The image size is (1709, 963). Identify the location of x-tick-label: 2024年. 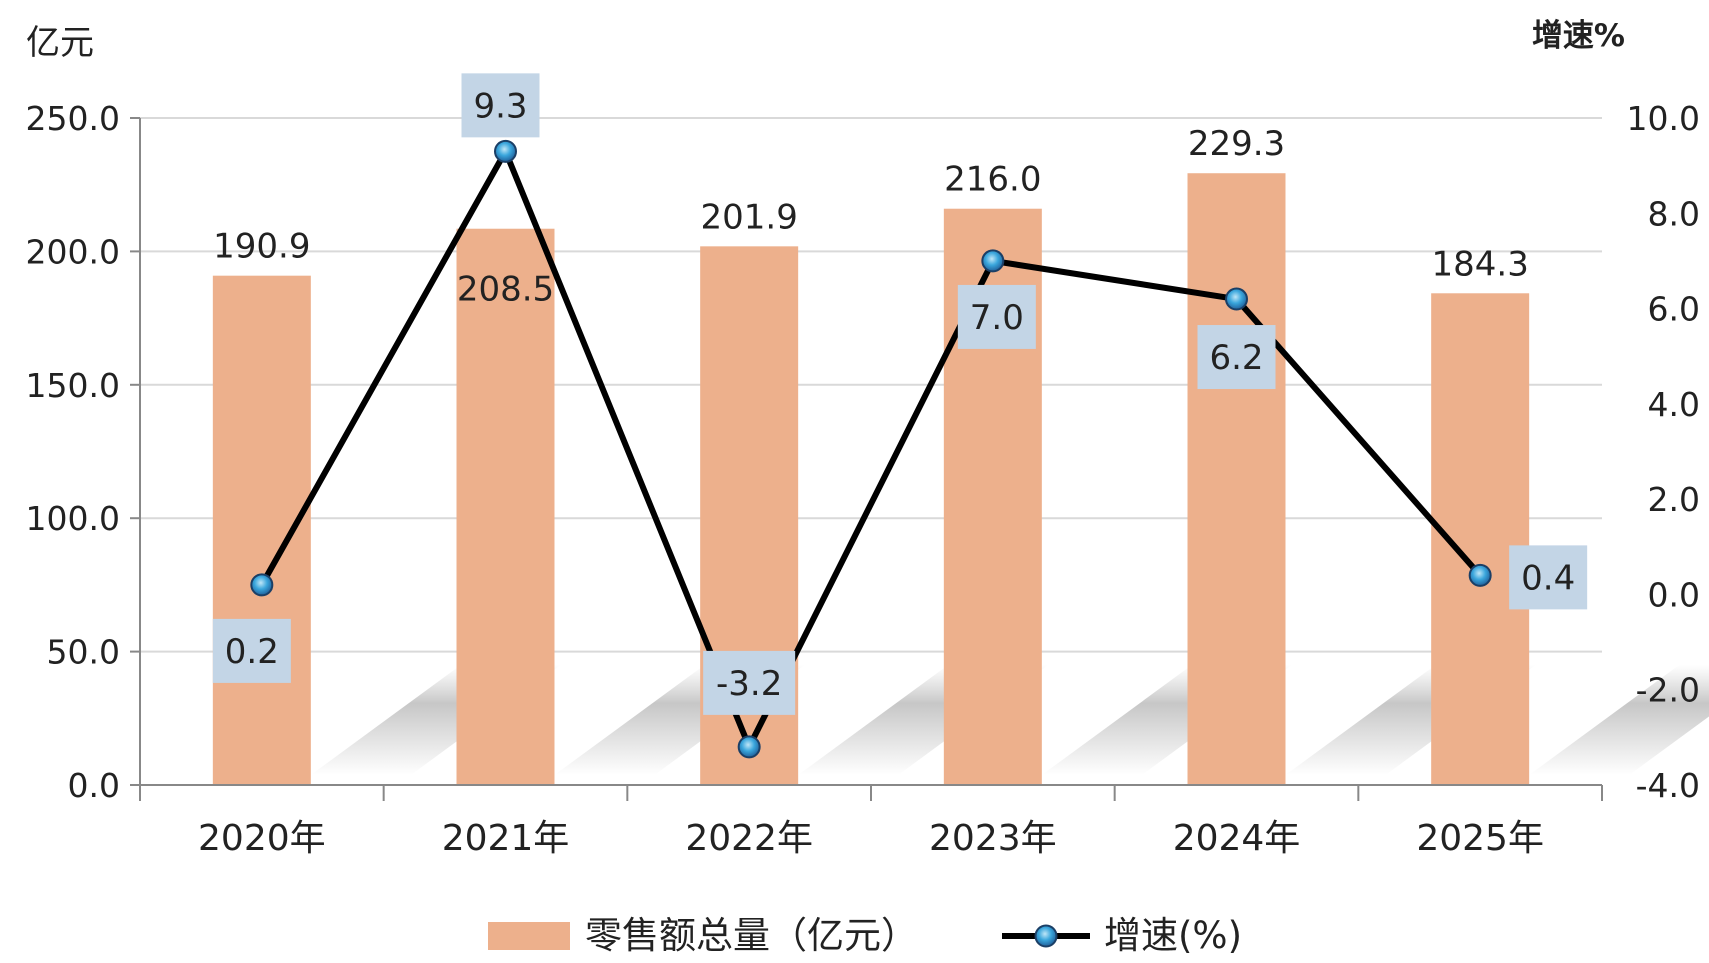
(1237, 838).